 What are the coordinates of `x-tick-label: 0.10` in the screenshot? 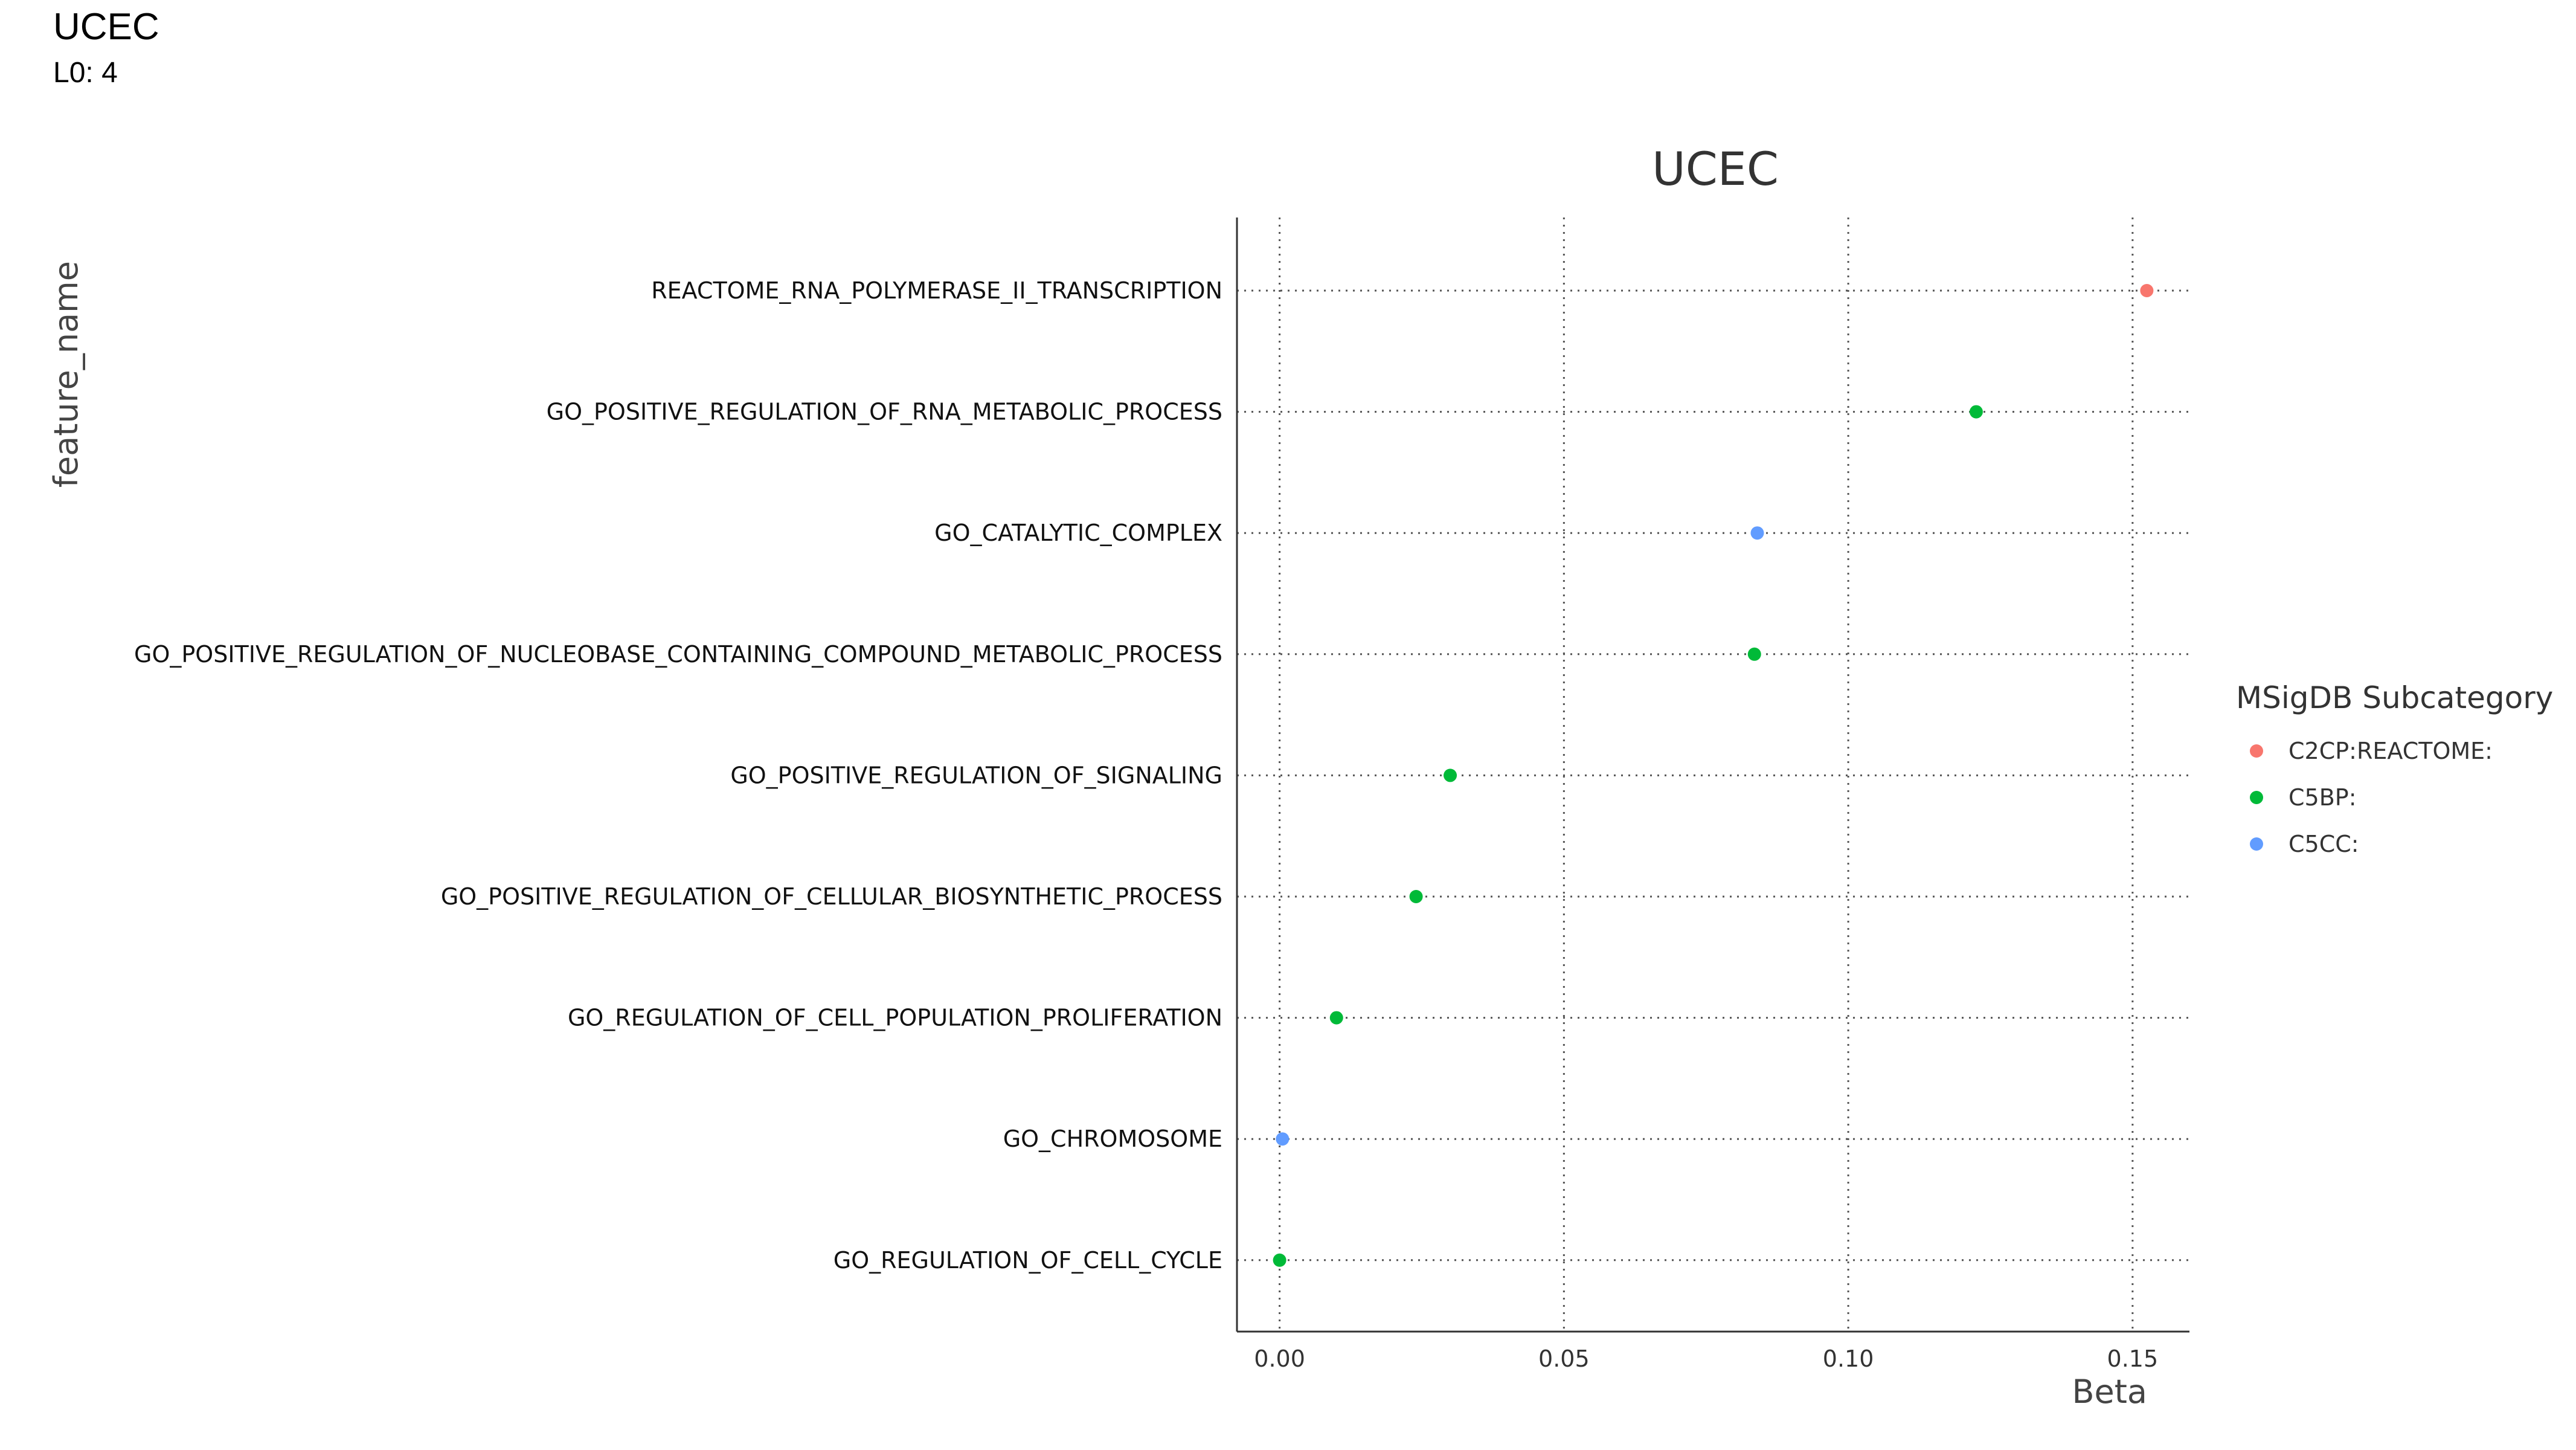 It's located at (1848, 1358).